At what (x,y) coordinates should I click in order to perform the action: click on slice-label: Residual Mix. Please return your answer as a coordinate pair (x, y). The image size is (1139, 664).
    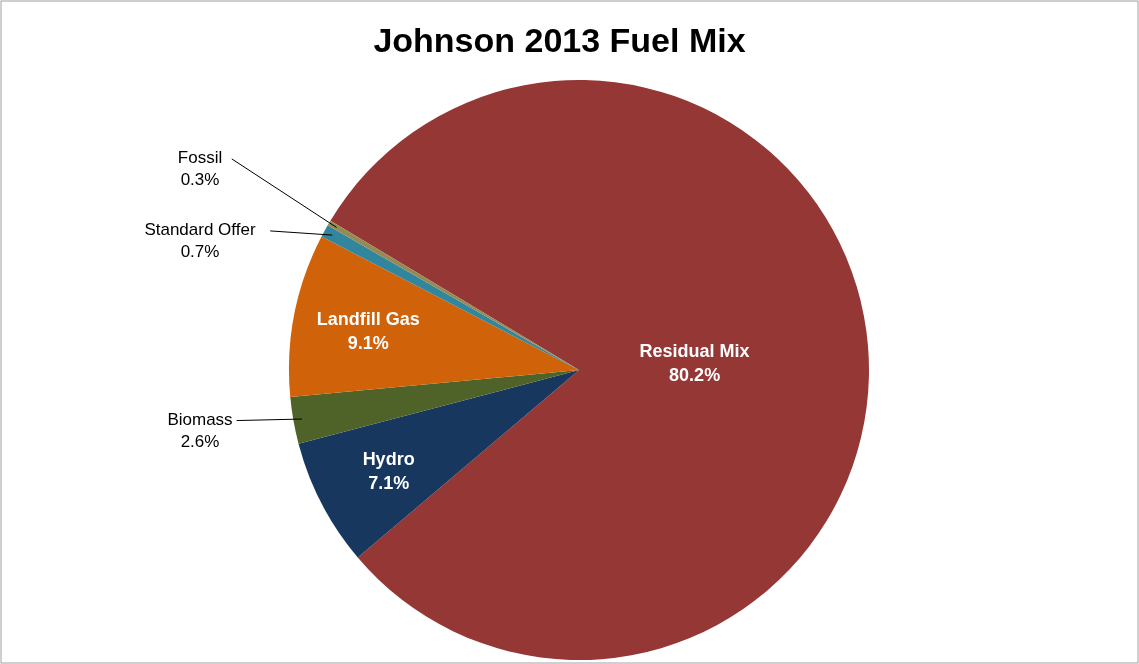
    Looking at the image, I should click on (694, 350).